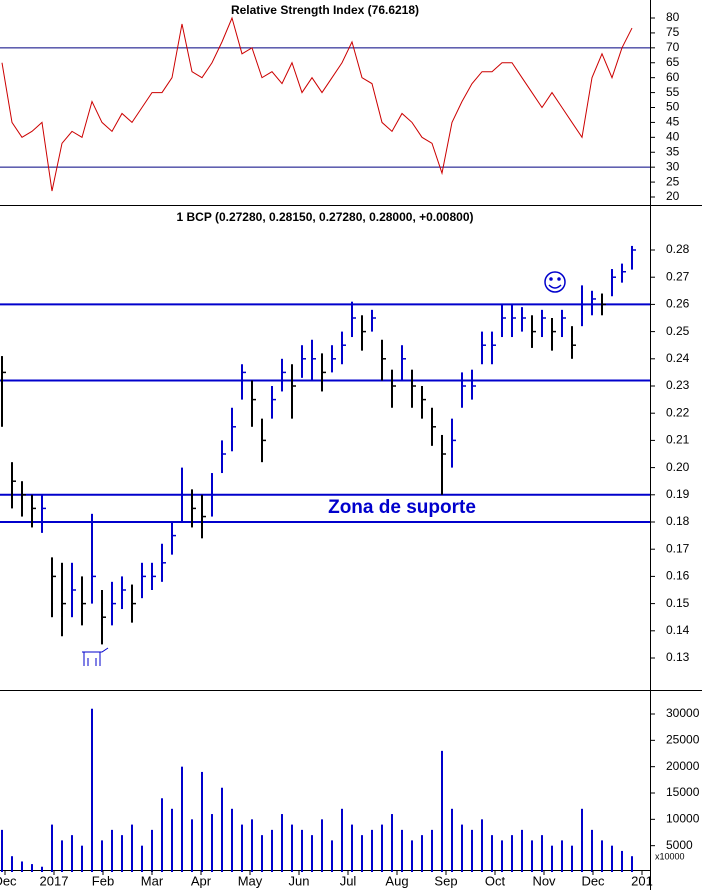 The image size is (702, 890). I want to click on y-tick-label: 50, so click(673, 107).